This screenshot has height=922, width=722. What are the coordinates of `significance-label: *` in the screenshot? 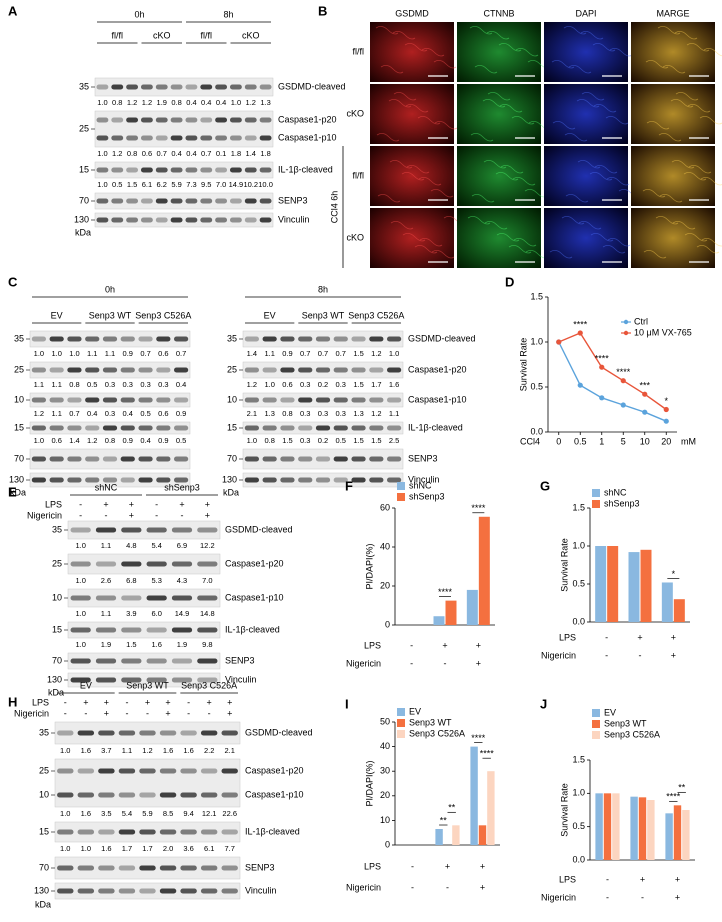 It's located at (674, 574).